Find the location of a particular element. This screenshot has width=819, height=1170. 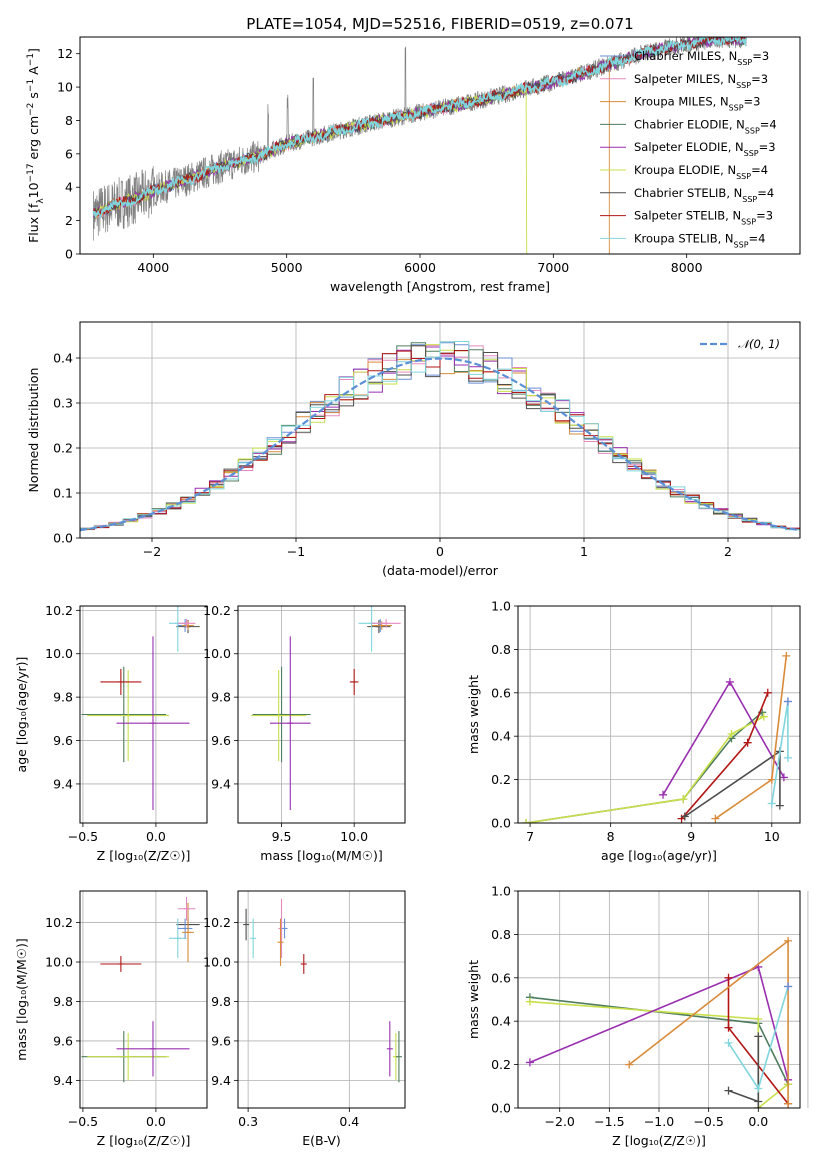

legend-label-0: Chabrier MILES, NSSP=3 is located at coordinates (701, 58).